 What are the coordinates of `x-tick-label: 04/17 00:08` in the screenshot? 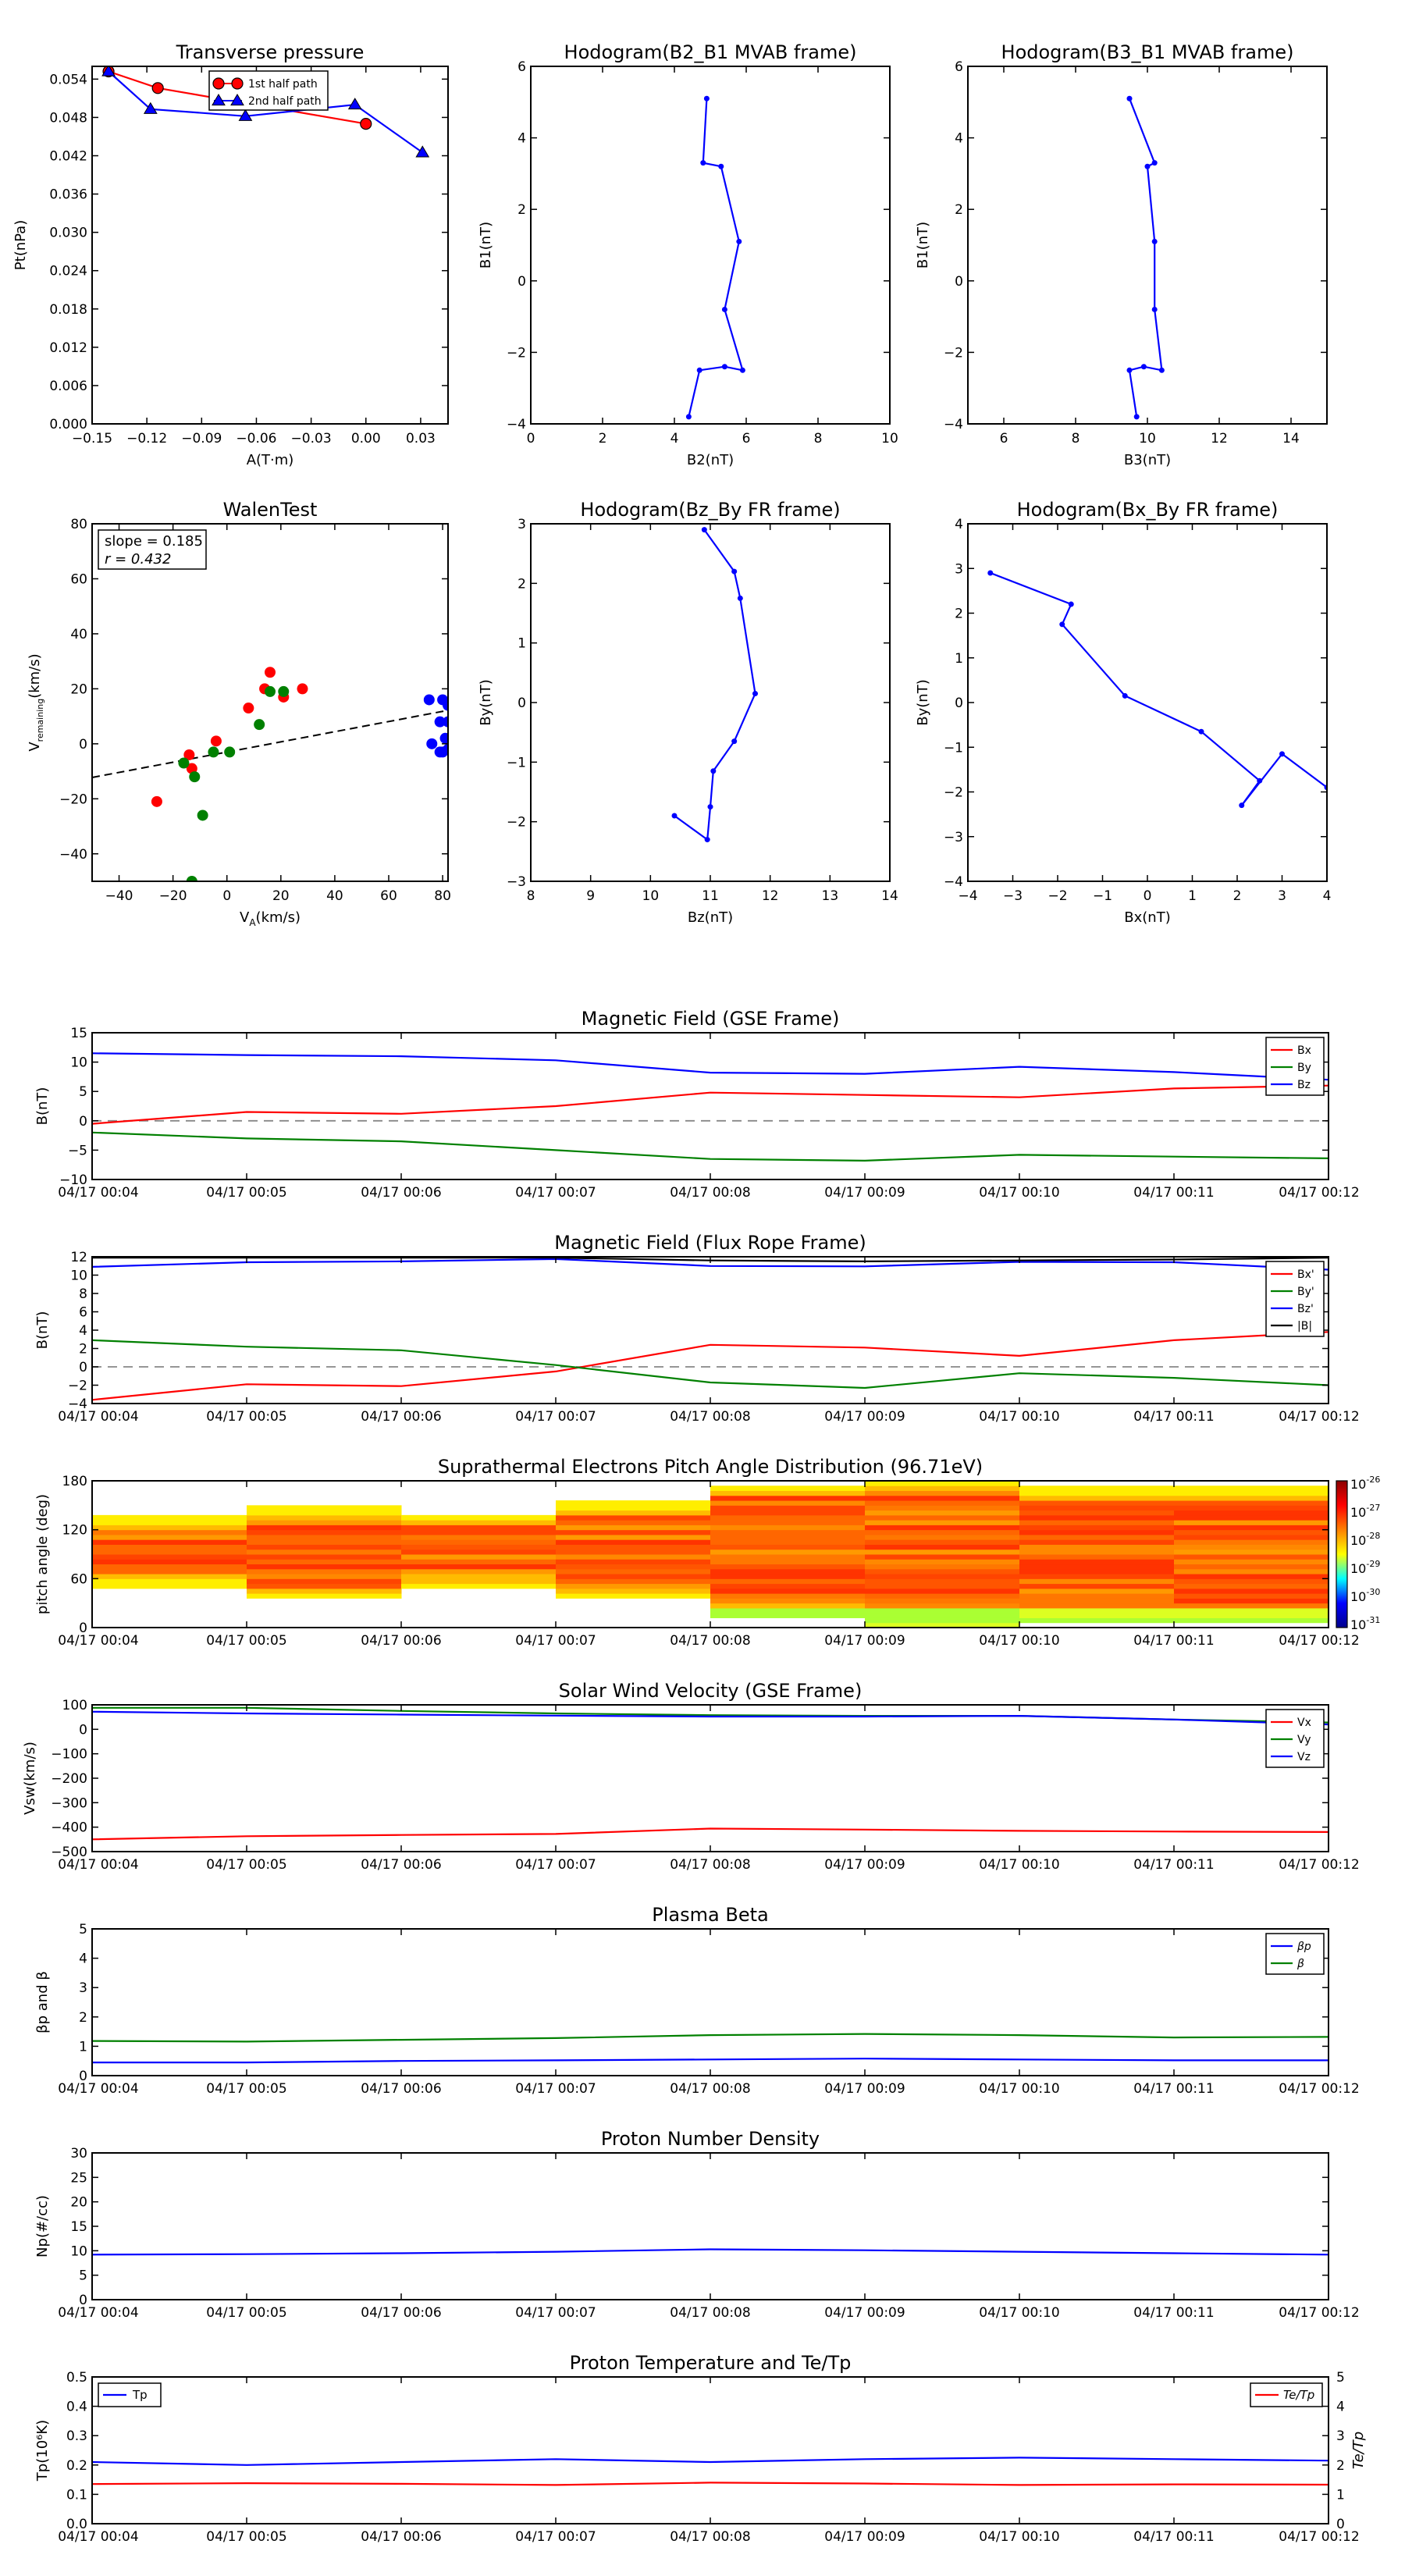 It's located at (710, 1193).